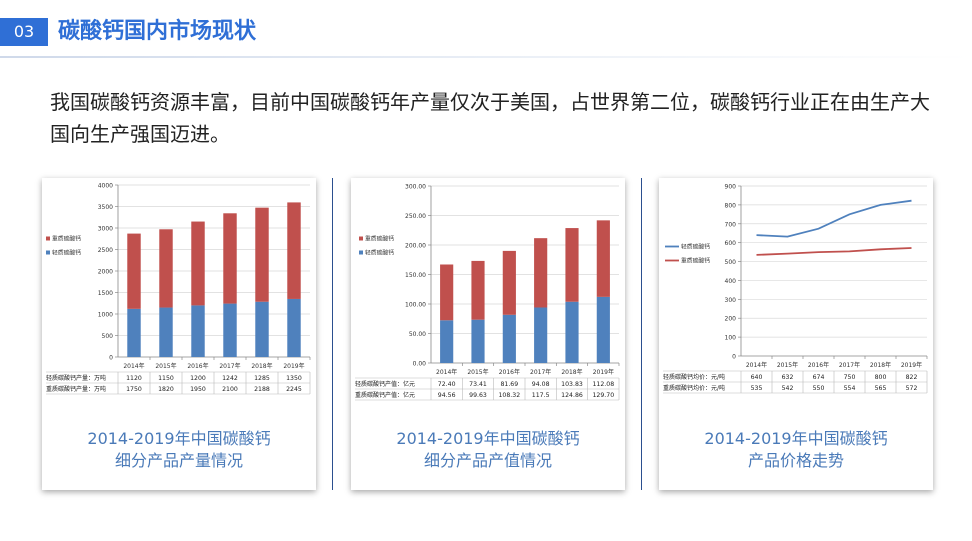  Describe the element at coordinates (604, 384) in the screenshot. I see `table-cell: 112.08` at that location.